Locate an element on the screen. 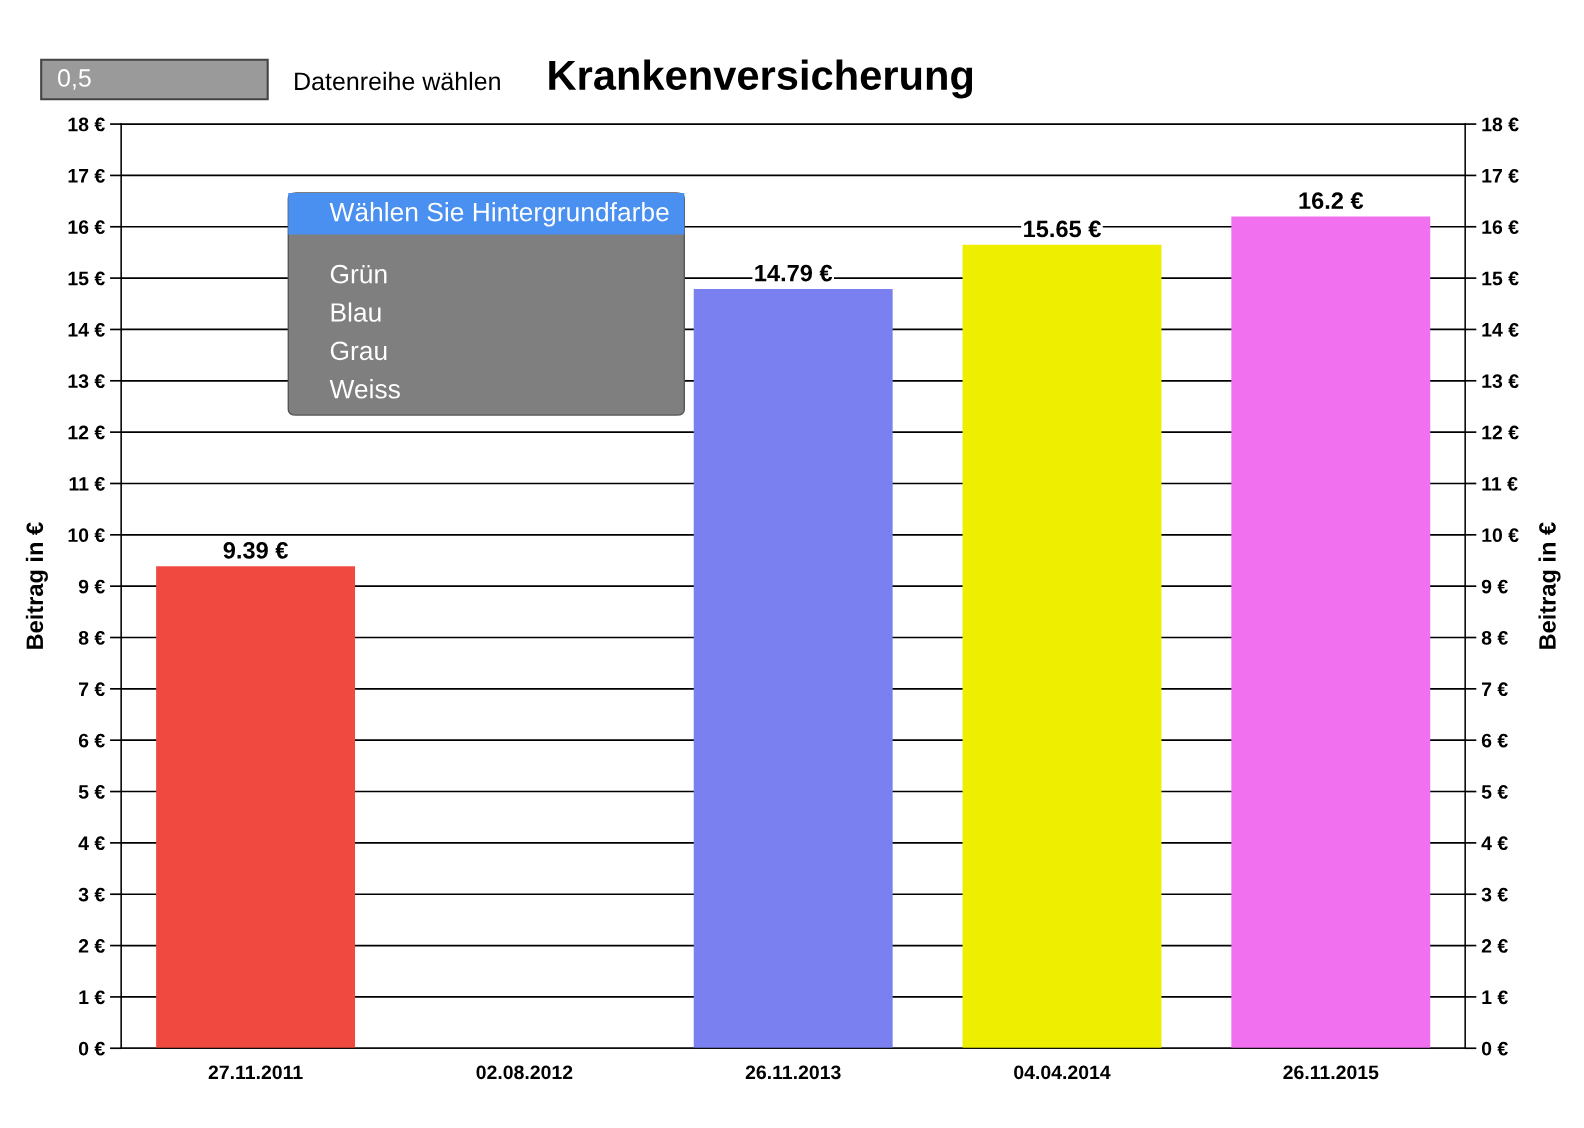 The width and height of the screenshot is (1584, 1128). x-tick-label: 26.11.2015 is located at coordinates (1331, 1072).